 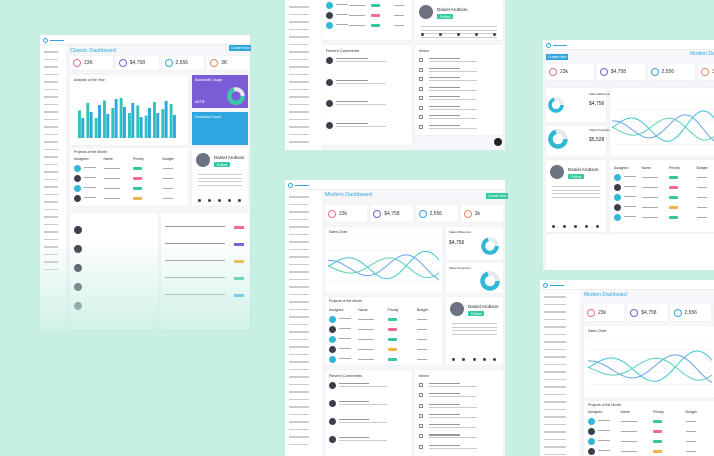 What do you see at coordinates (649, 312) in the screenshot?
I see `stat-value: $4,758` at bounding box center [649, 312].